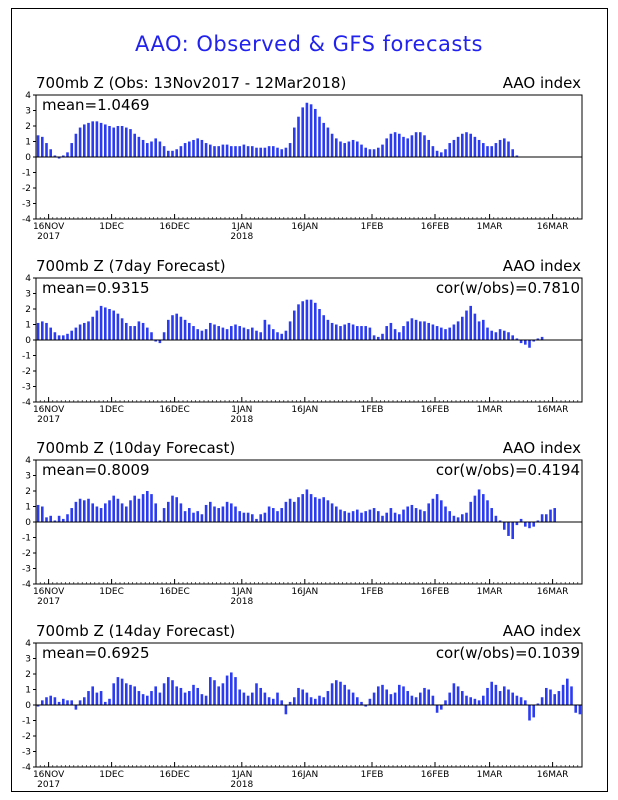 The image size is (618, 800). I want to click on chart-0-ytick-label: 2, so click(28, 127).